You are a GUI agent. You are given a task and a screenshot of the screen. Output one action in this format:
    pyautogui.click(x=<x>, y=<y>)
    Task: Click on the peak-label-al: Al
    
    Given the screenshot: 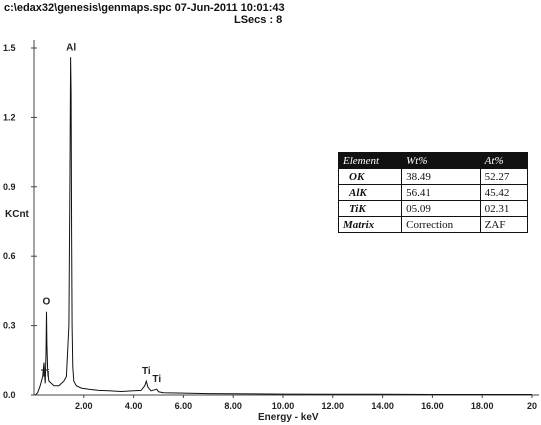 What is the action you would take?
    pyautogui.click(x=71, y=47)
    